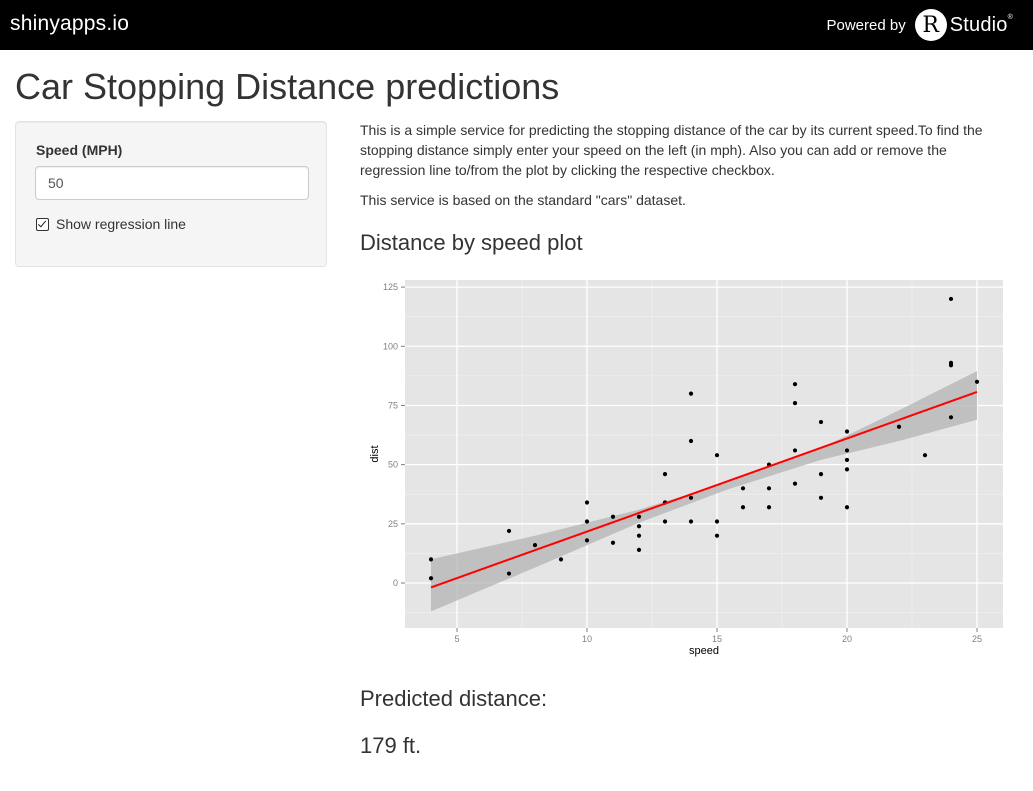  Describe the element at coordinates (981, 24) in the screenshot. I see `studio-label: Studio®` at that location.